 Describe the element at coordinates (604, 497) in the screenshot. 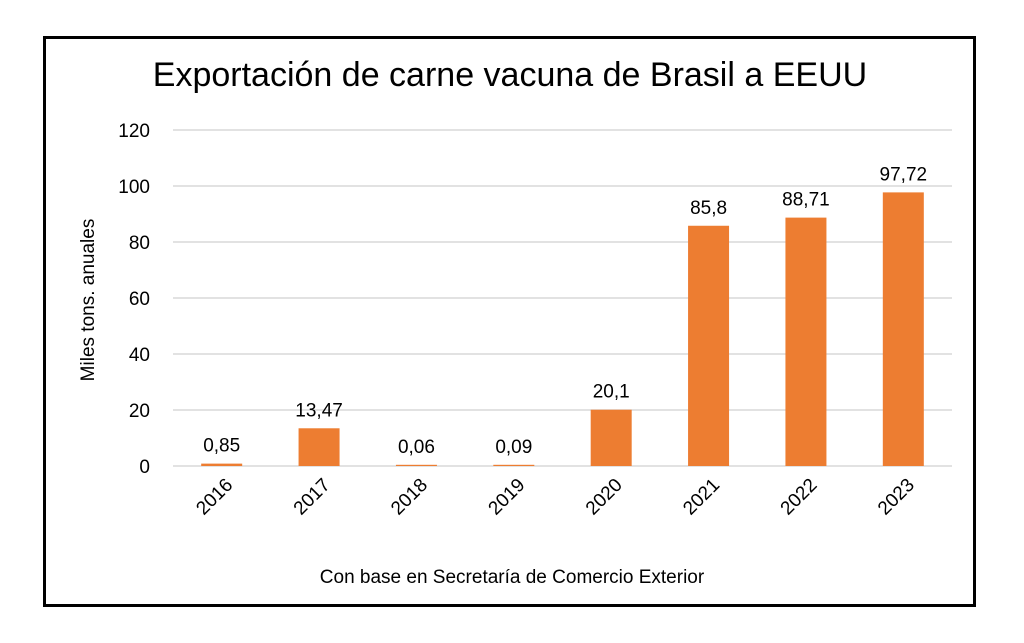

I see `x-tick-label-2020: 2020` at that location.